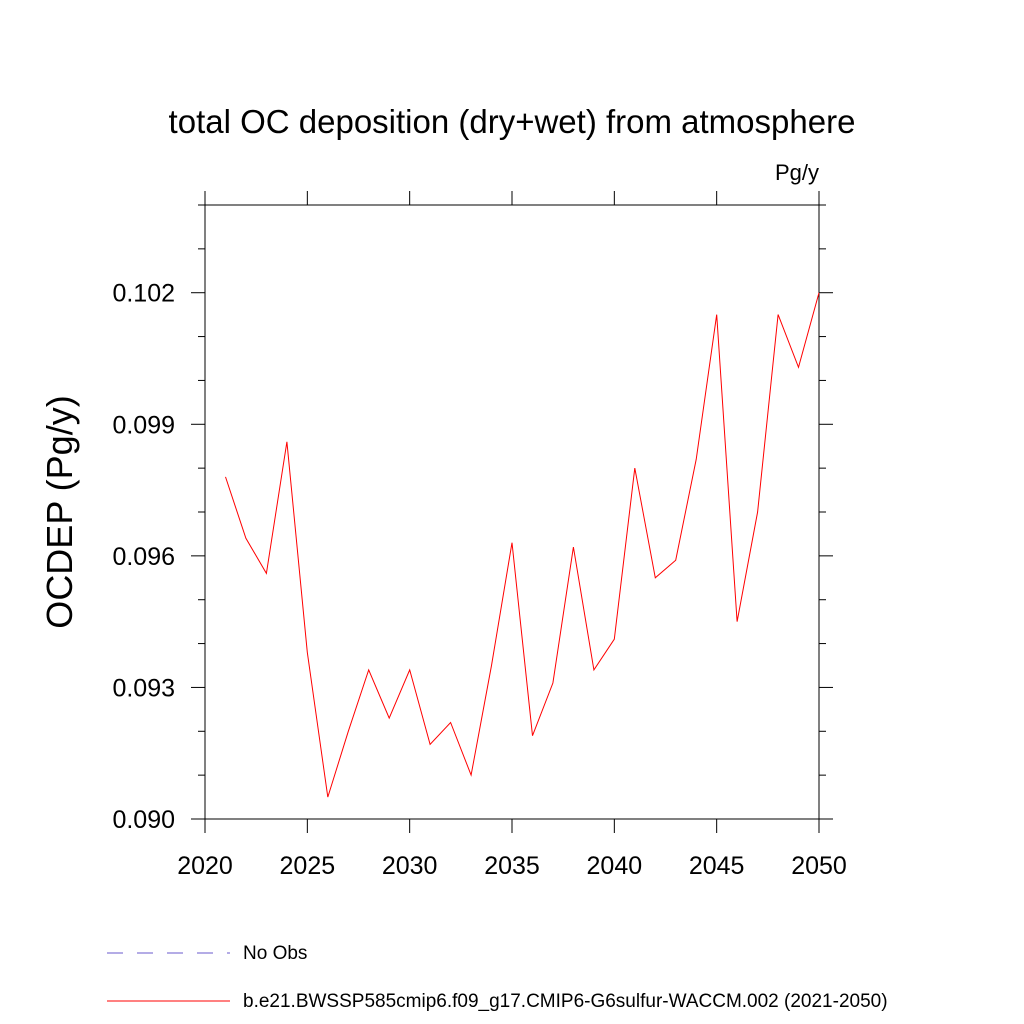 This screenshot has height=1024, width=1024. Describe the element at coordinates (205, 866) in the screenshot. I see `x-tick-label: 2020` at that location.